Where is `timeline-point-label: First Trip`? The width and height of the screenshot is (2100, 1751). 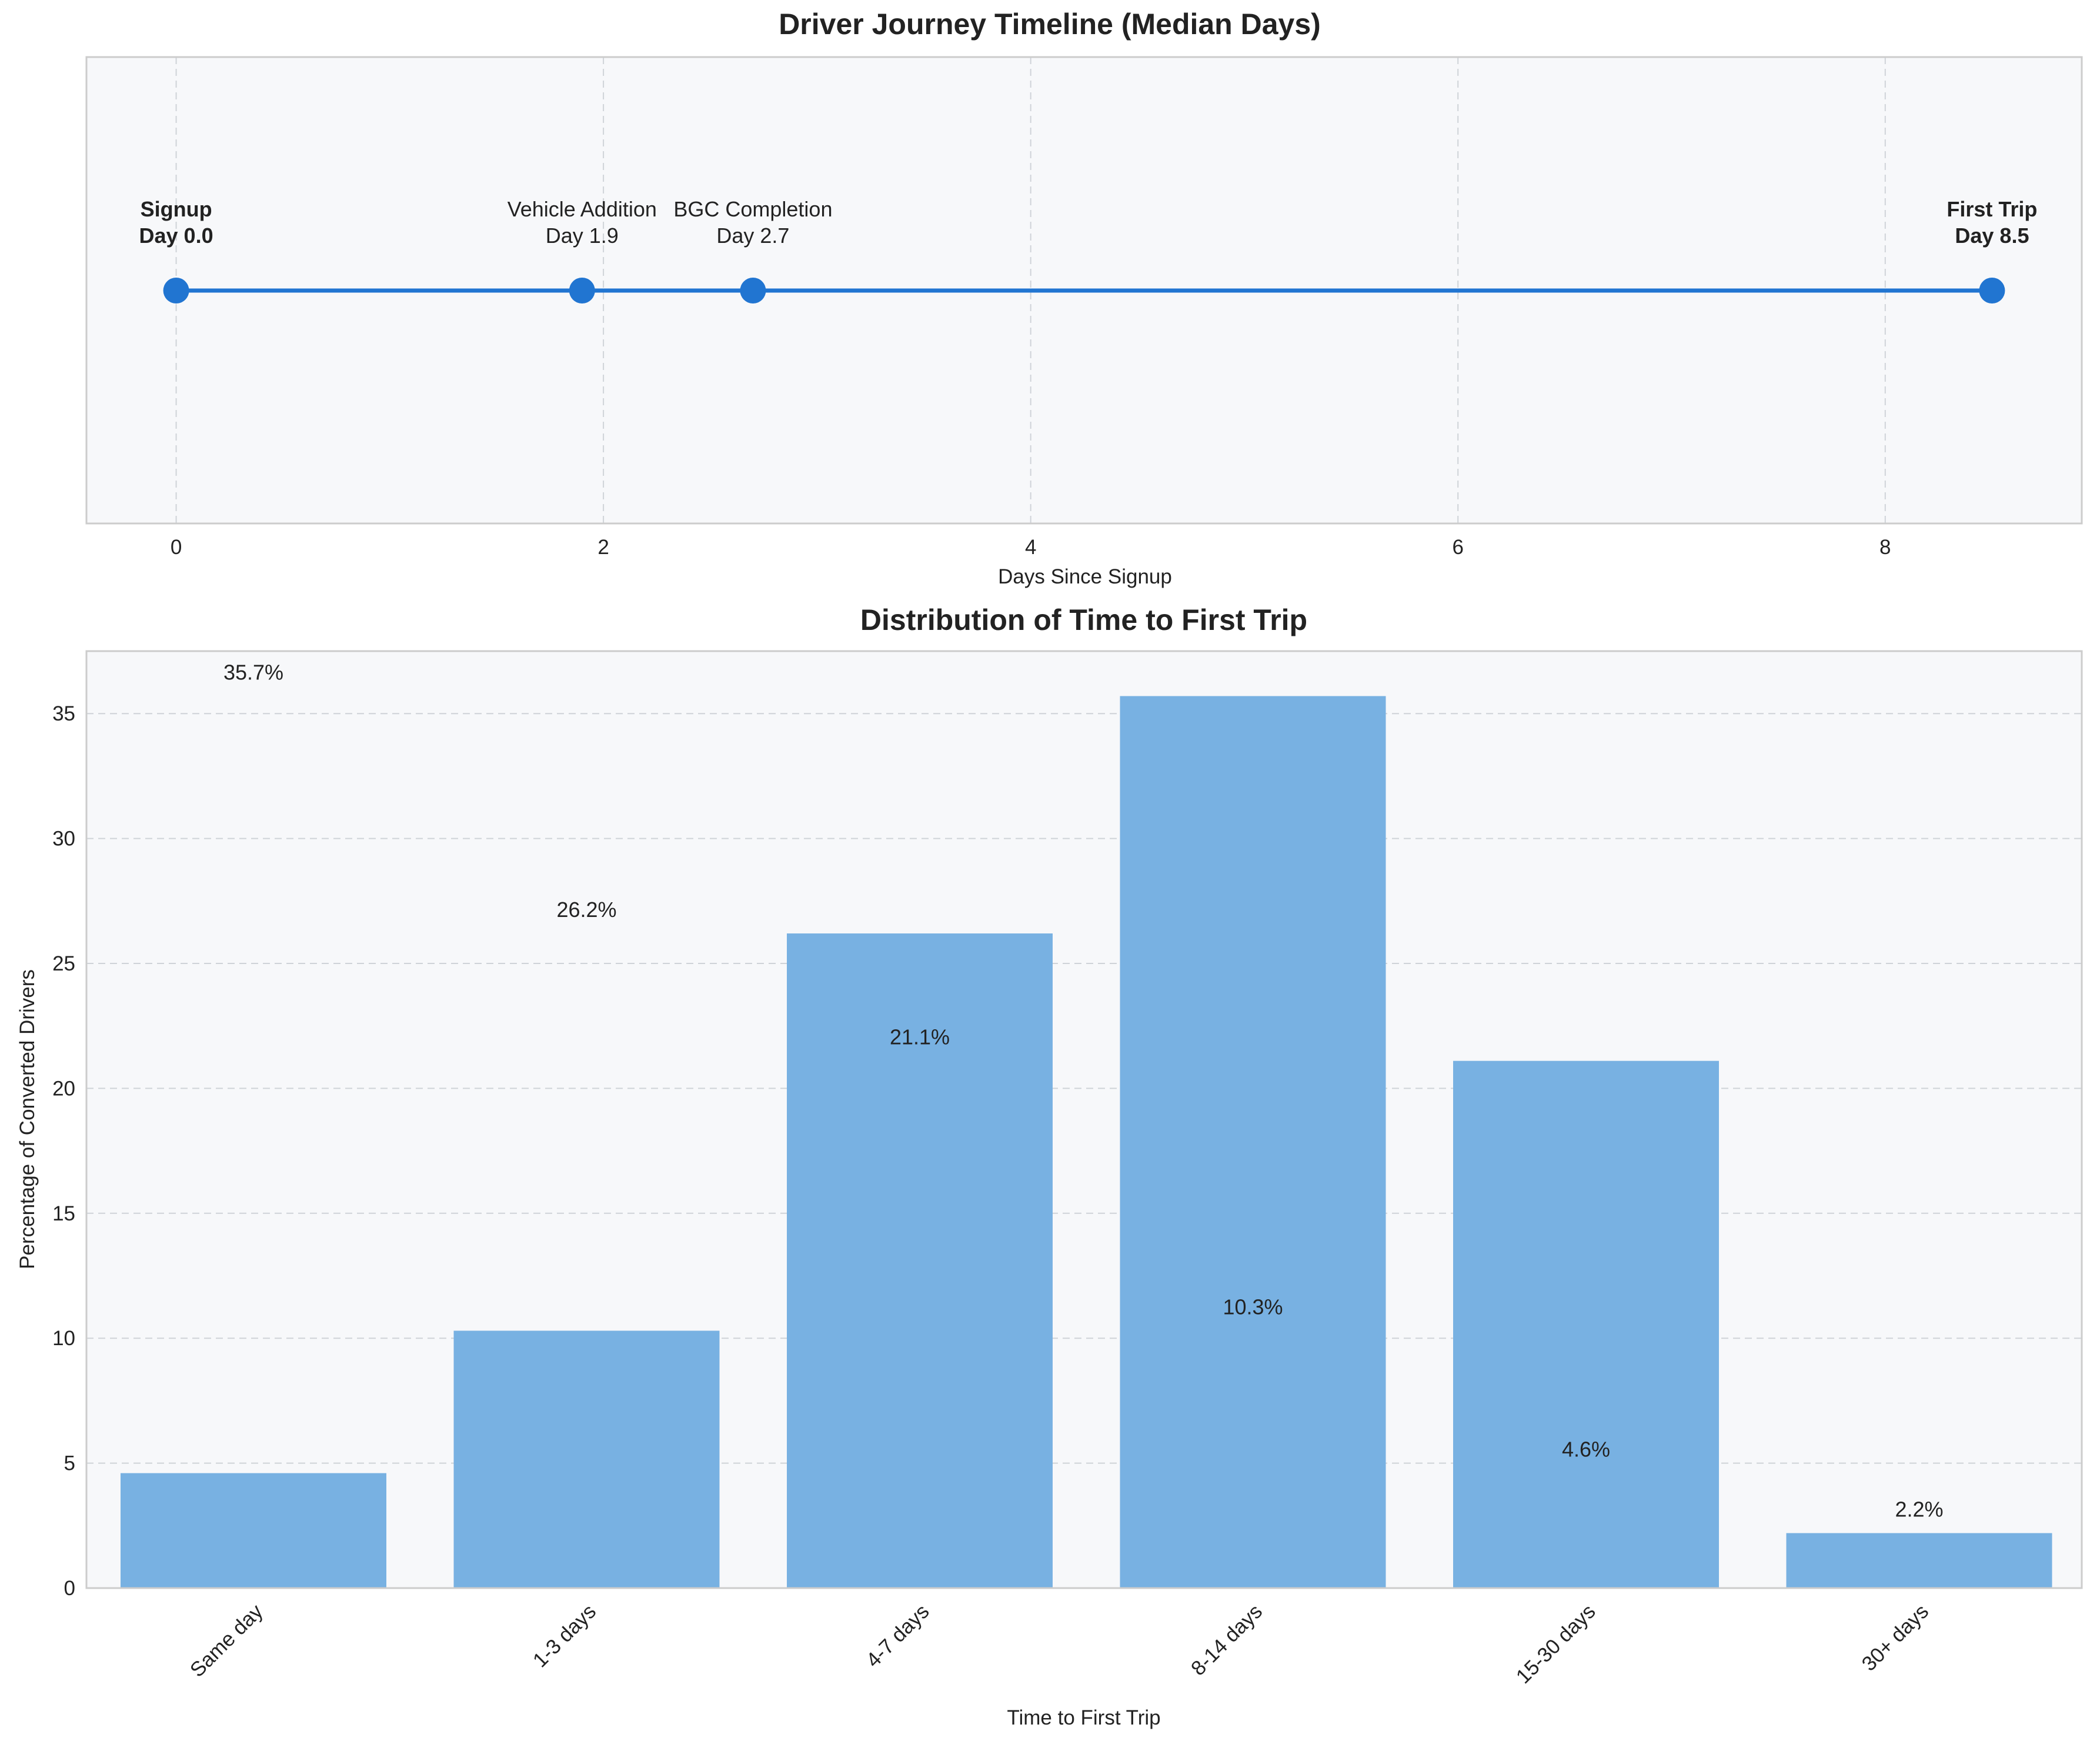
timeline-point-label: First Trip is located at coordinates (1992, 209).